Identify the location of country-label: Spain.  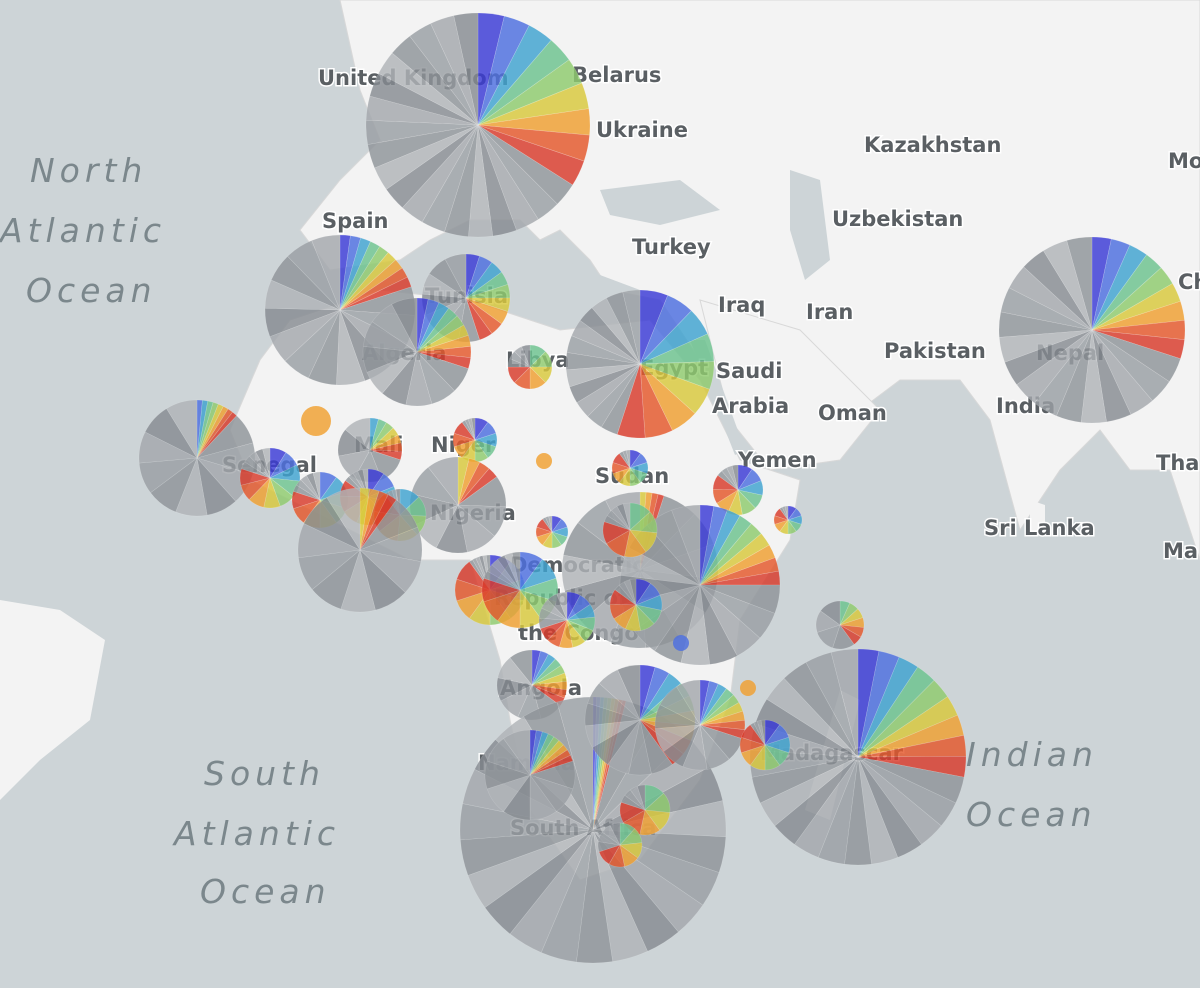
(355, 221).